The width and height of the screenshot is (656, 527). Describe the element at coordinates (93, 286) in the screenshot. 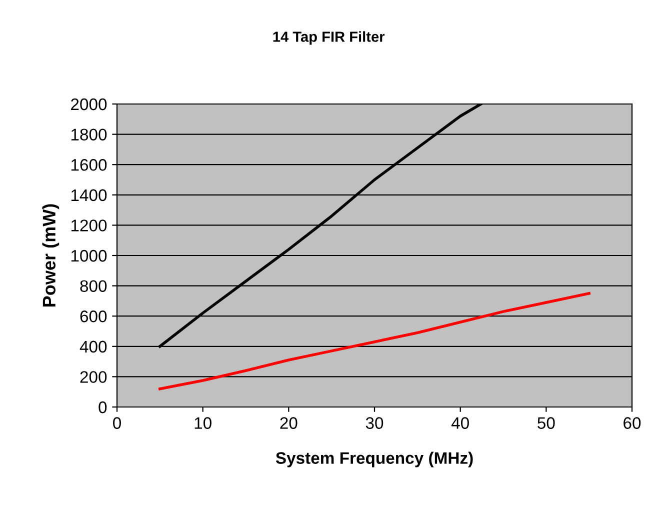

I see `y-tick-label: 800` at that location.